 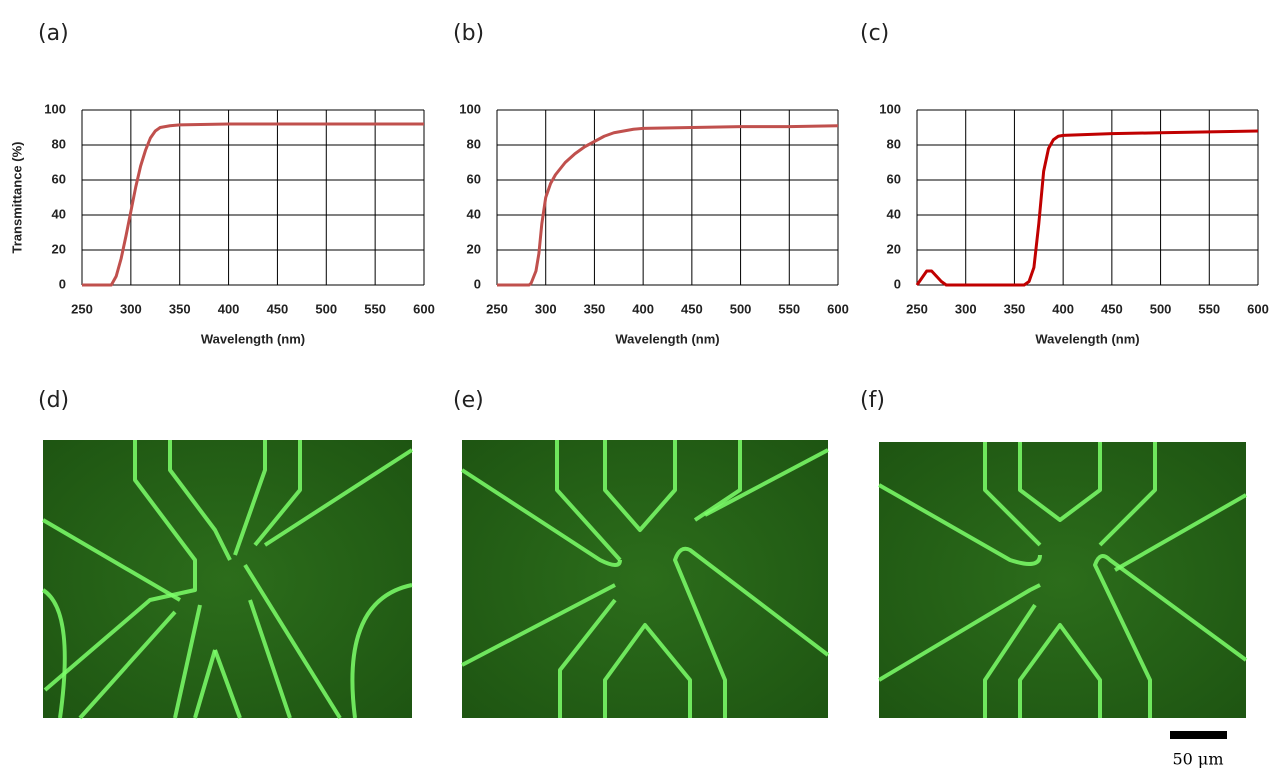 What do you see at coordinates (53, 33) in the screenshot?
I see `panel-label: (a)` at bounding box center [53, 33].